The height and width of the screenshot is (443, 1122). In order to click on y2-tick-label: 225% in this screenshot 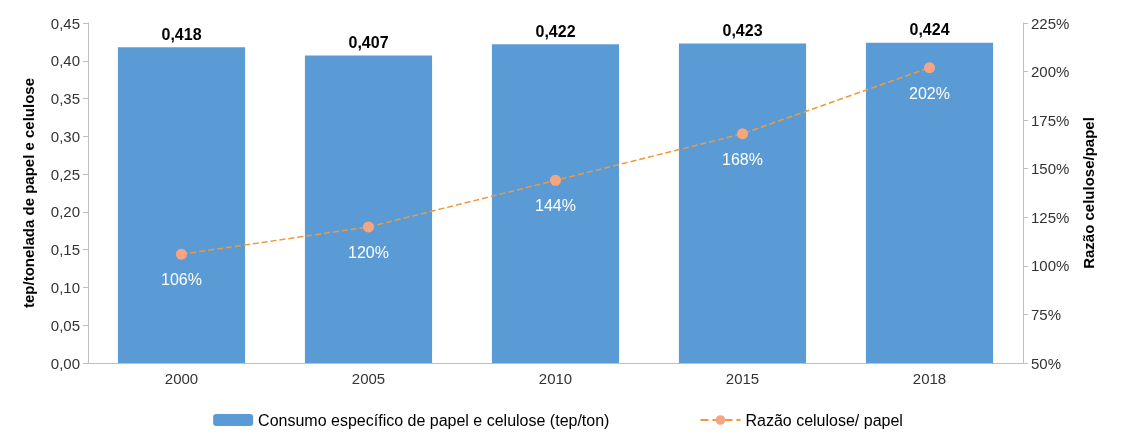, I will do `click(1050, 23)`.